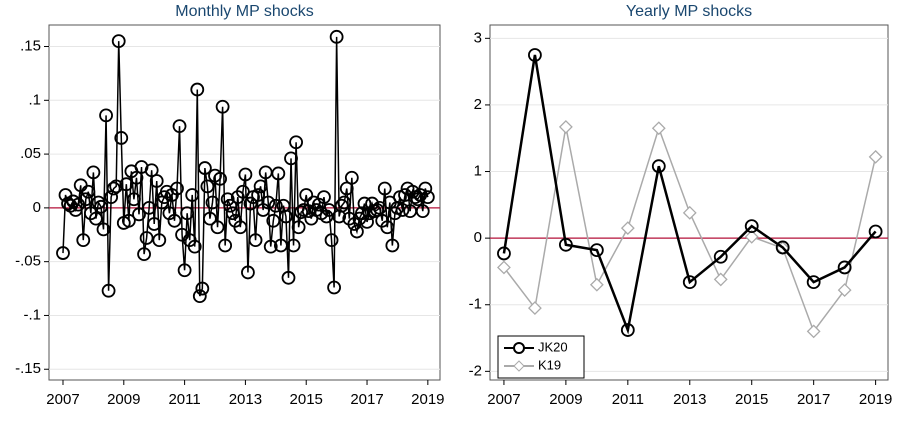 The width and height of the screenshot is (899, 422). I want to click on y-tick-label: .1, so click(34, 99).